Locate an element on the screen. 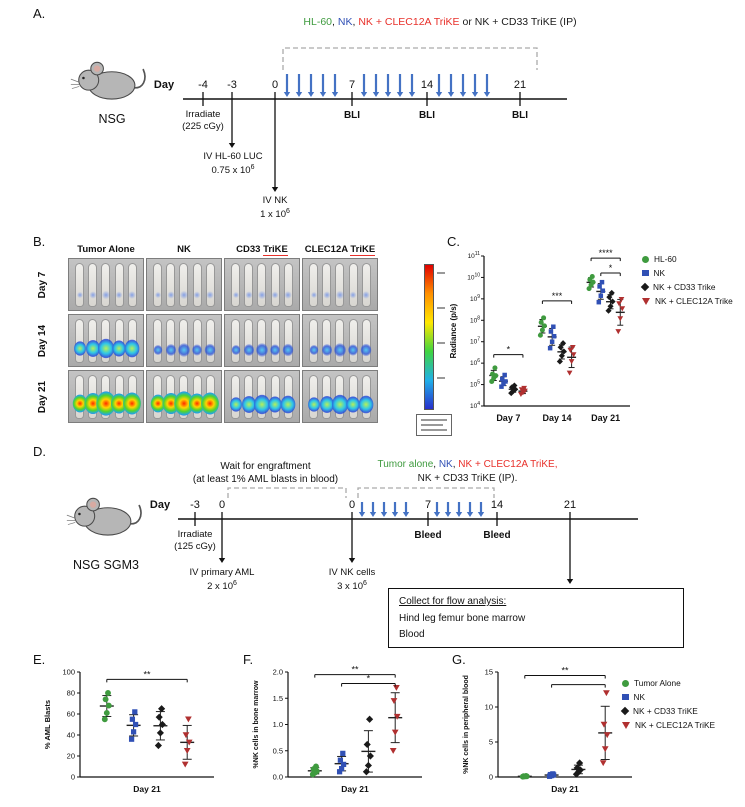  legend-label: NK + CD33 TriKE is located at coordinates (665, 711).